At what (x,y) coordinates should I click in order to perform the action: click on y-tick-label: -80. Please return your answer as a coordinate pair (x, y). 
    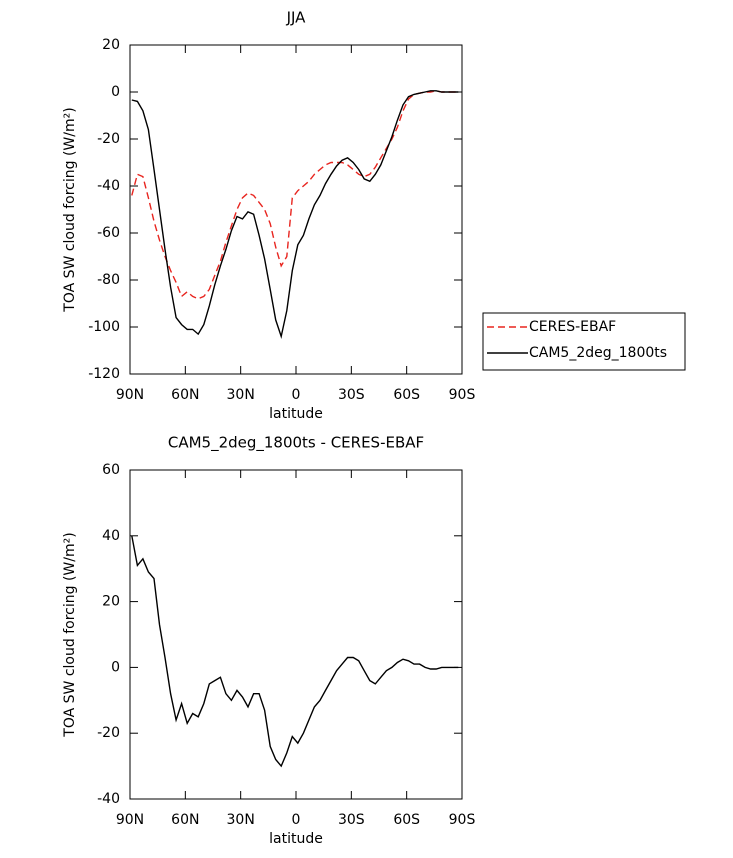
    Looking at the image, I should click on (108, 280).